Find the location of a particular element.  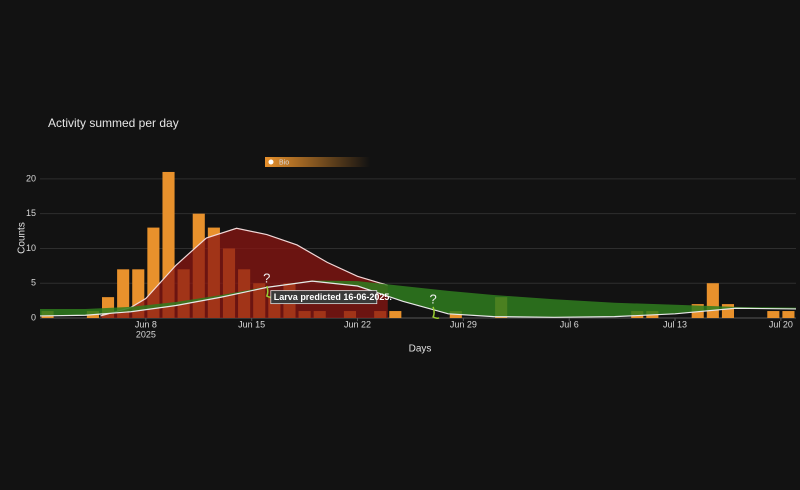

x-tick-label: Jun 22 is located at coordinates (357, 324).